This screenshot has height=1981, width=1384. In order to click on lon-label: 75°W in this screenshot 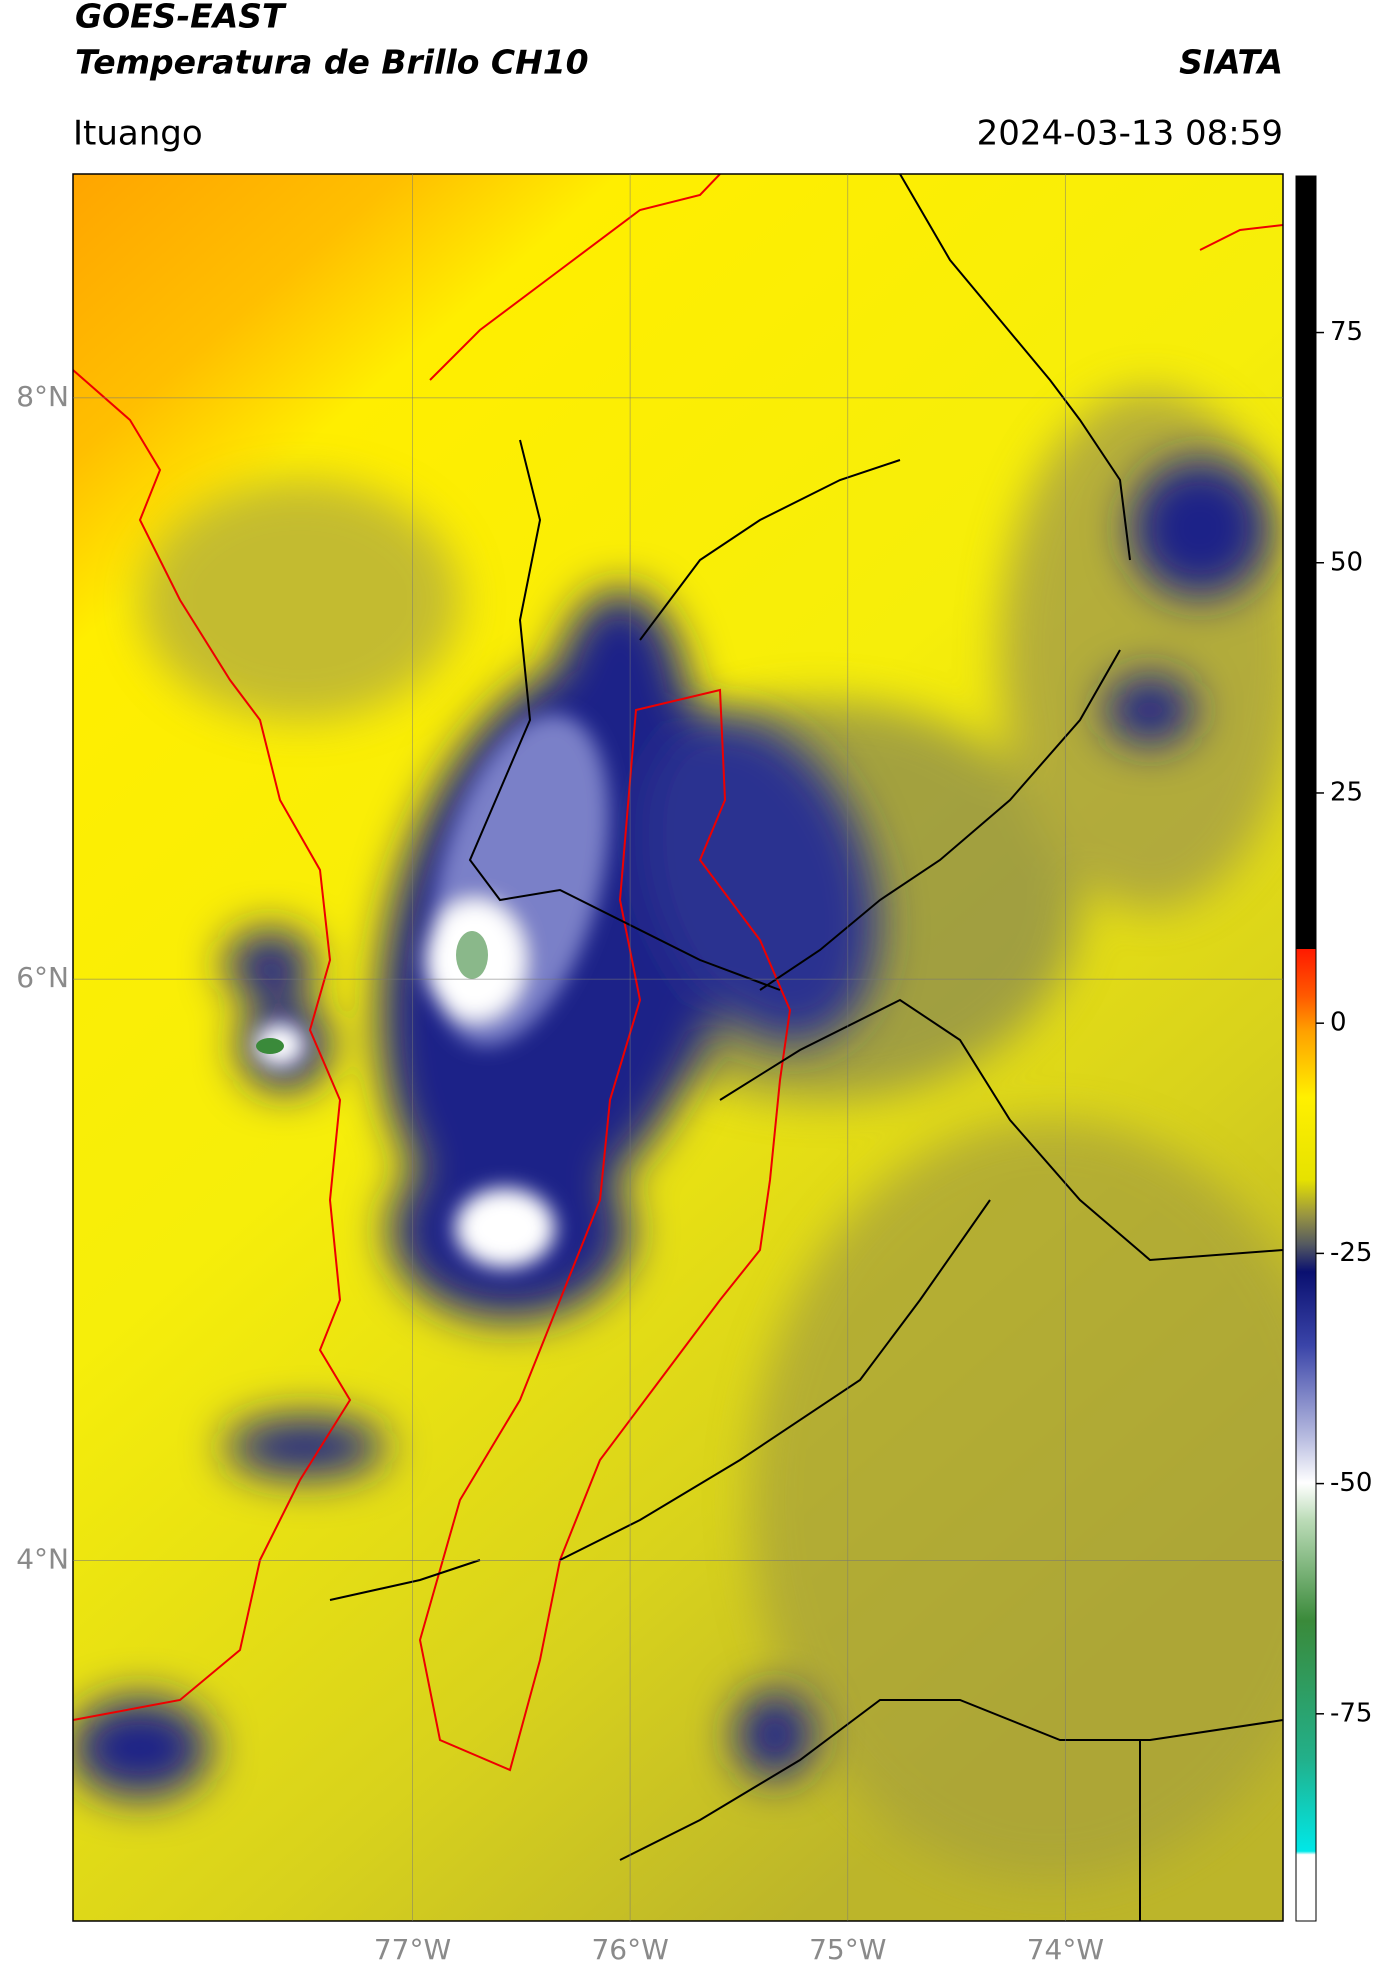, I will do `click(847, 1949)`.